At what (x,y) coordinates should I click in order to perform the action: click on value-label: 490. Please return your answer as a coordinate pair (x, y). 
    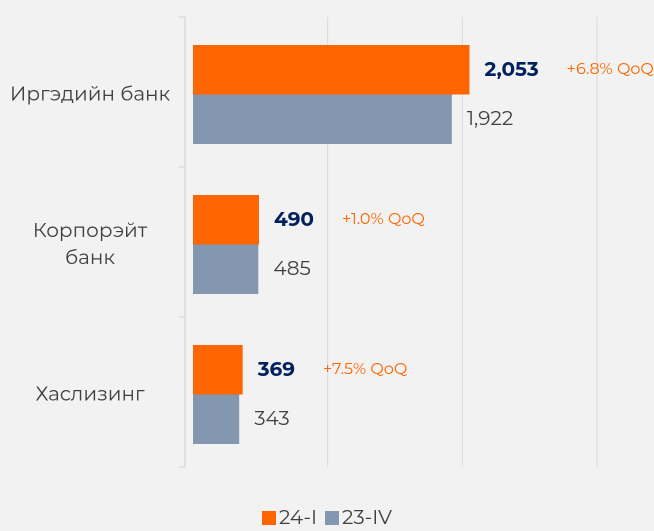
    Looking at the image, I should click on (294, 219).